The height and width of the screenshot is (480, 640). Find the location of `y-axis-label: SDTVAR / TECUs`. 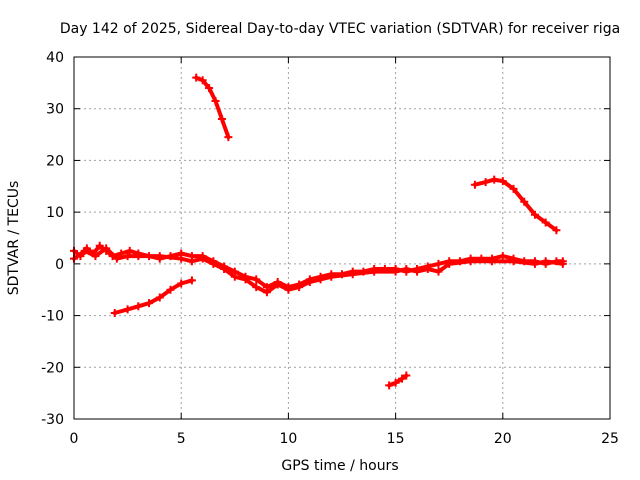

y-axis-label: SDTVAR / TECUs is located at coordinates (14, 238).